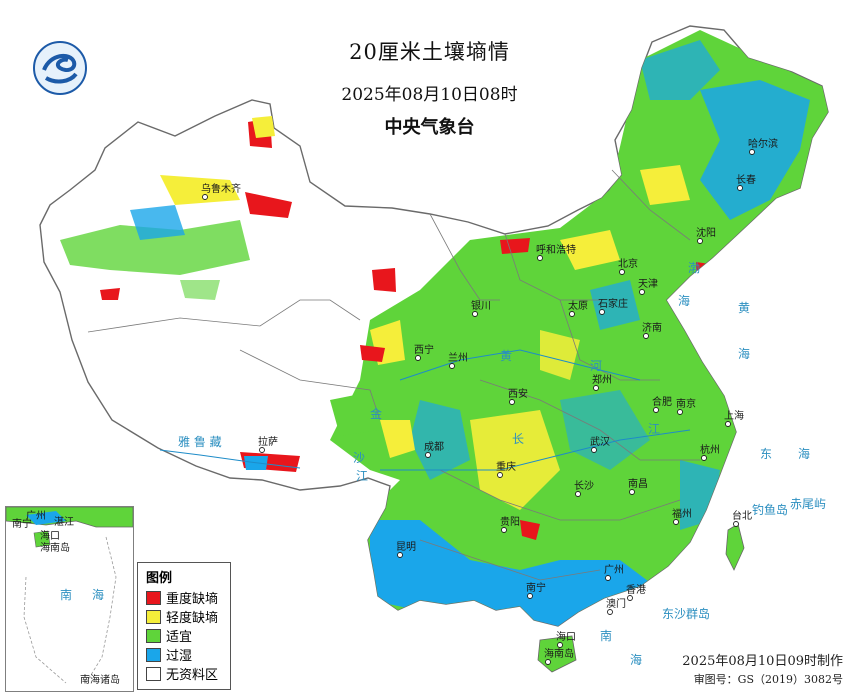 This screenshot has width=859, height=698. Describe the element at coordinates (36, 516) in the screenshot. I see `inset-label-guangzhou: 广州` at that location.